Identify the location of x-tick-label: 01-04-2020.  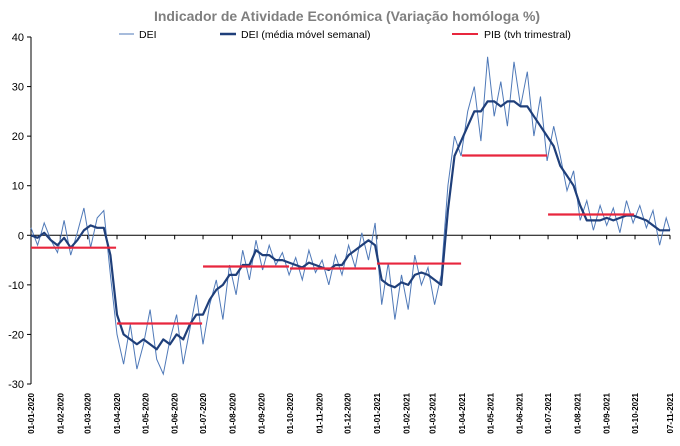
(117, 412).